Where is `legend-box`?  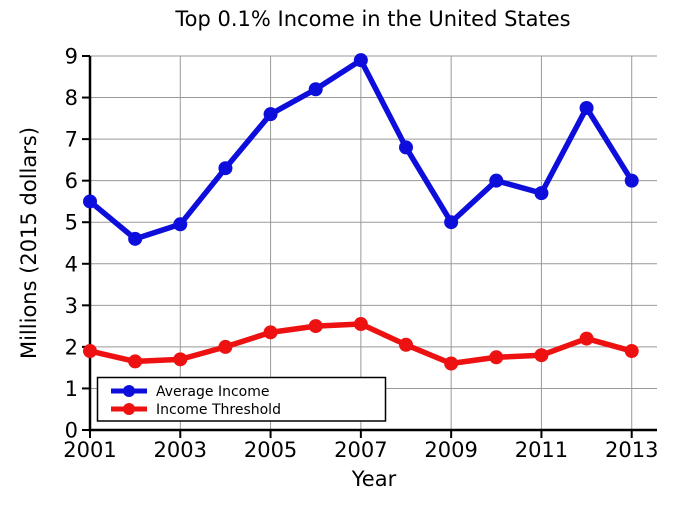
legend-box is located at coordinates (241, 399).